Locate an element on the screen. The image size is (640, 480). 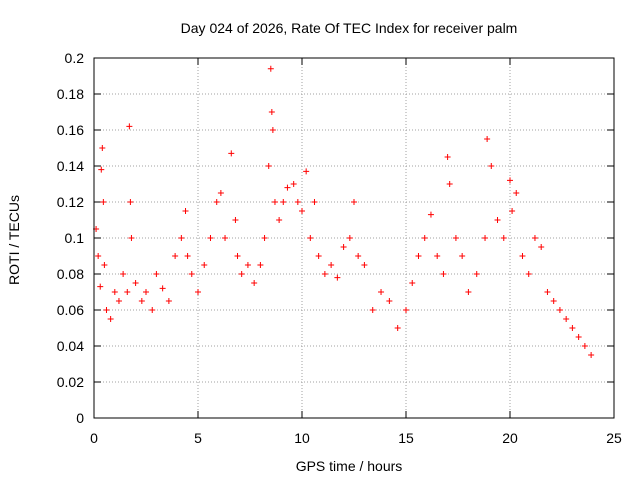
y-tick-label: 0.18 is located at coordinates (70, 94).